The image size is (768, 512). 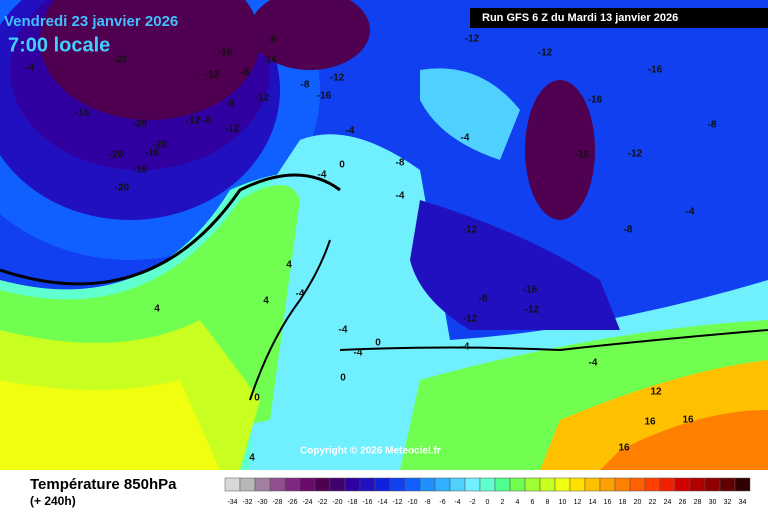 I want to click on legend-tick: 6, so click(x=533, y=502).